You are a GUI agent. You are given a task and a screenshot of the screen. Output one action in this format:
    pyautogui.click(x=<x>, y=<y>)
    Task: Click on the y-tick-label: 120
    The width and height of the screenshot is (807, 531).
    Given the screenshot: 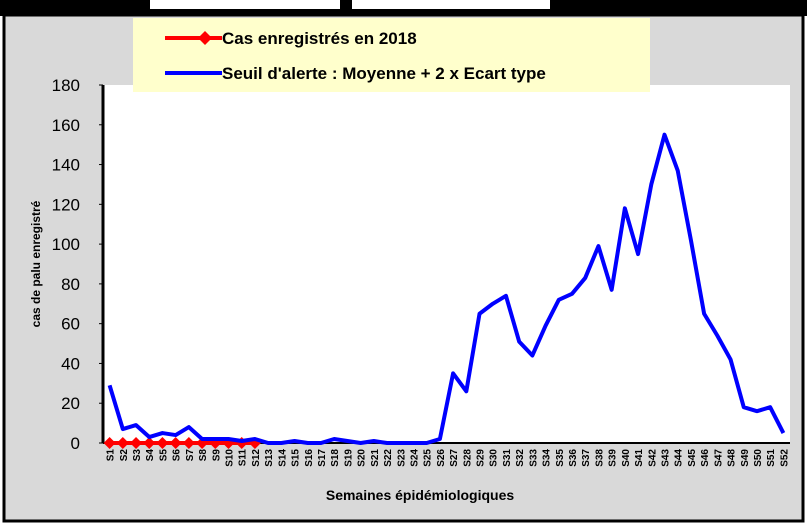 What is the action you would take?
    pyautogui.click(x=66, y=204)
    